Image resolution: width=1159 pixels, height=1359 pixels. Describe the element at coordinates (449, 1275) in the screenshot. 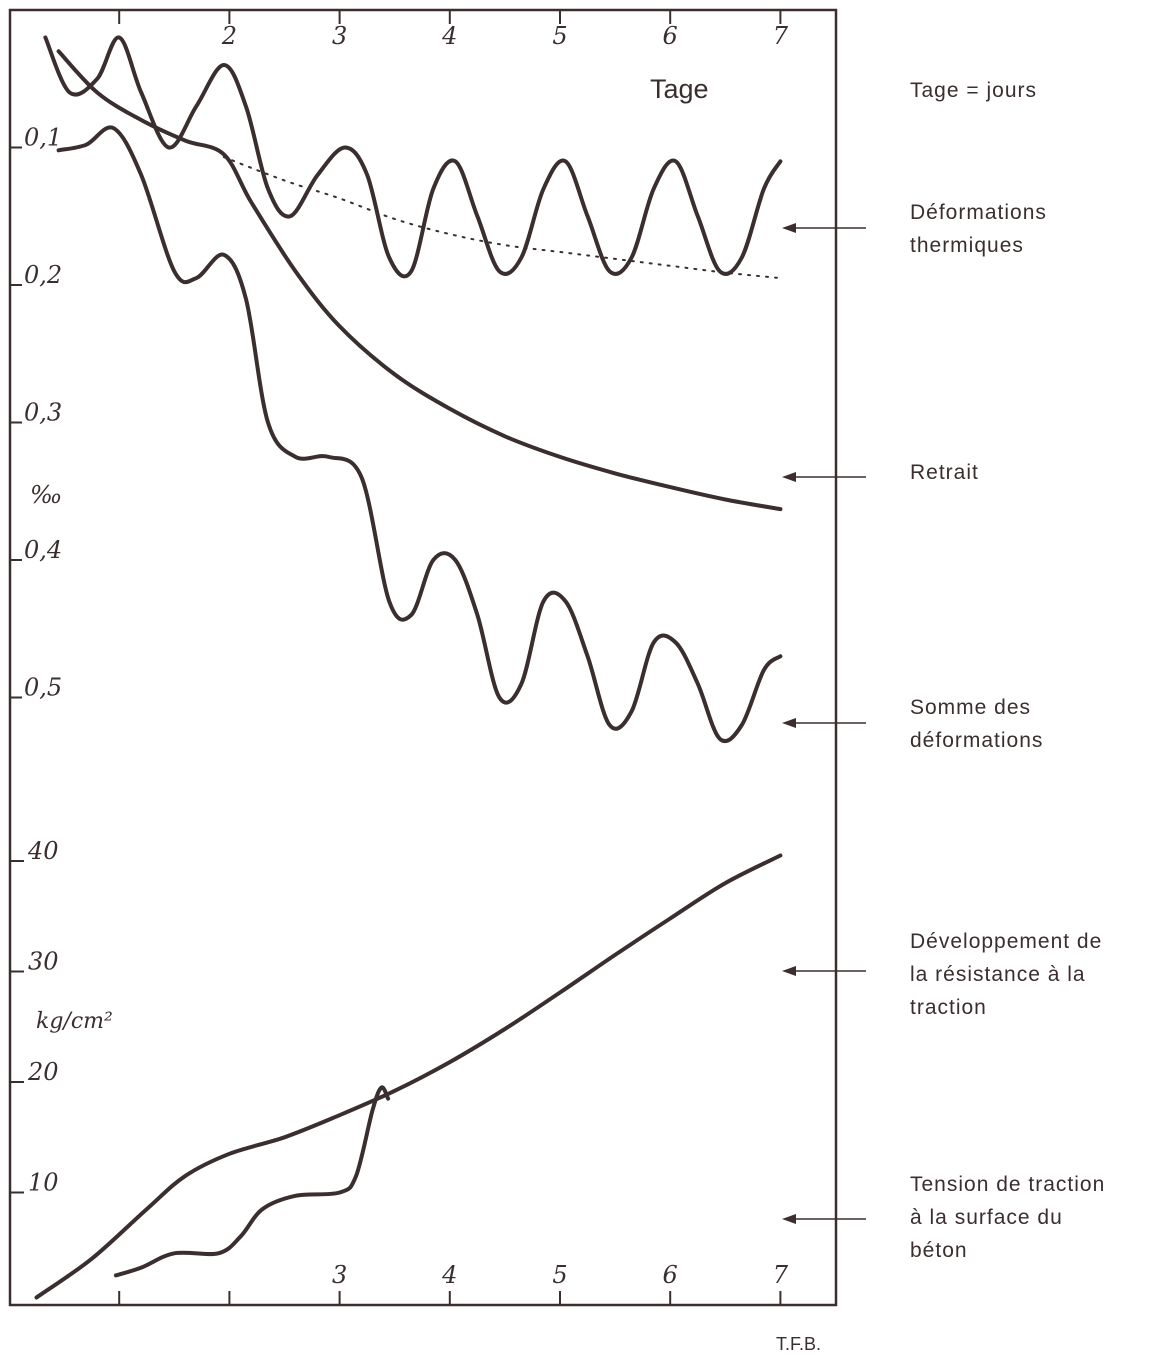

I see `x-bottom-tick-label: 4` at that location.